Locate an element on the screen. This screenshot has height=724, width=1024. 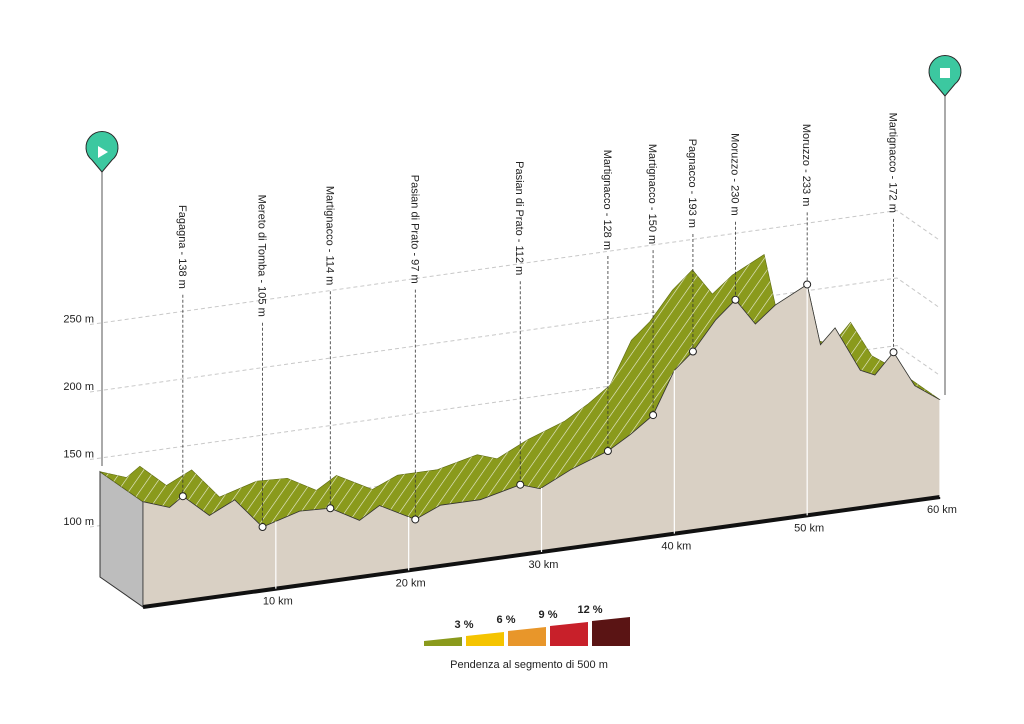
y-tick-label: 150 m is located at coordinates (78, 455).